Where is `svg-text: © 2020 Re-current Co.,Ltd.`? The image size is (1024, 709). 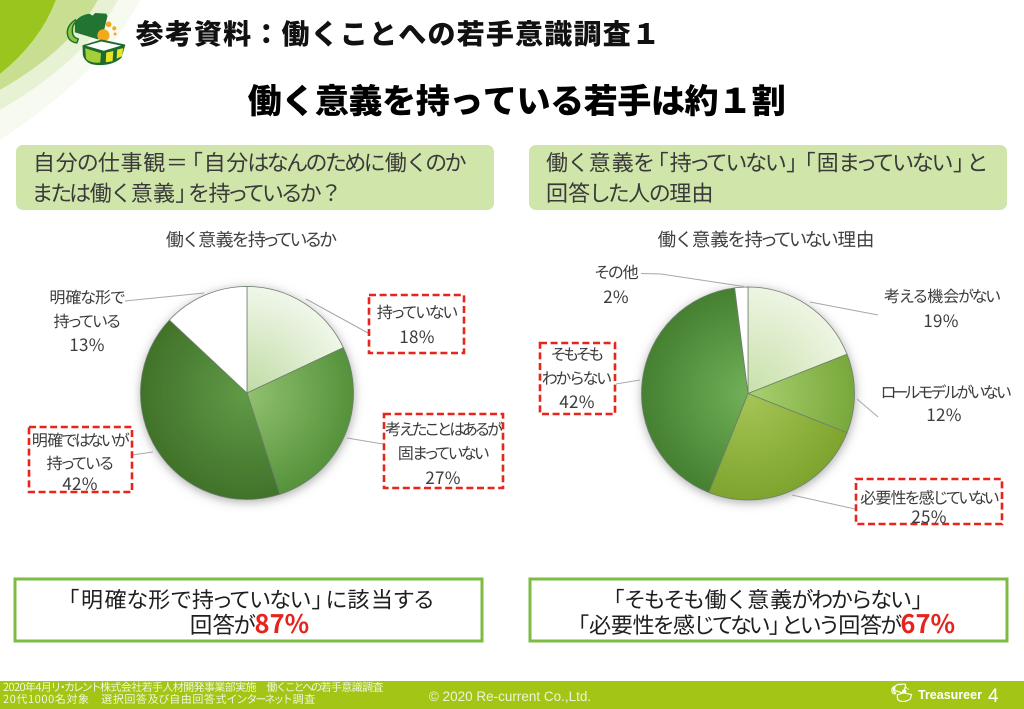
svg-text: © 2020 Re-current Co.,Ltd. is located at coordinates (510, 696).